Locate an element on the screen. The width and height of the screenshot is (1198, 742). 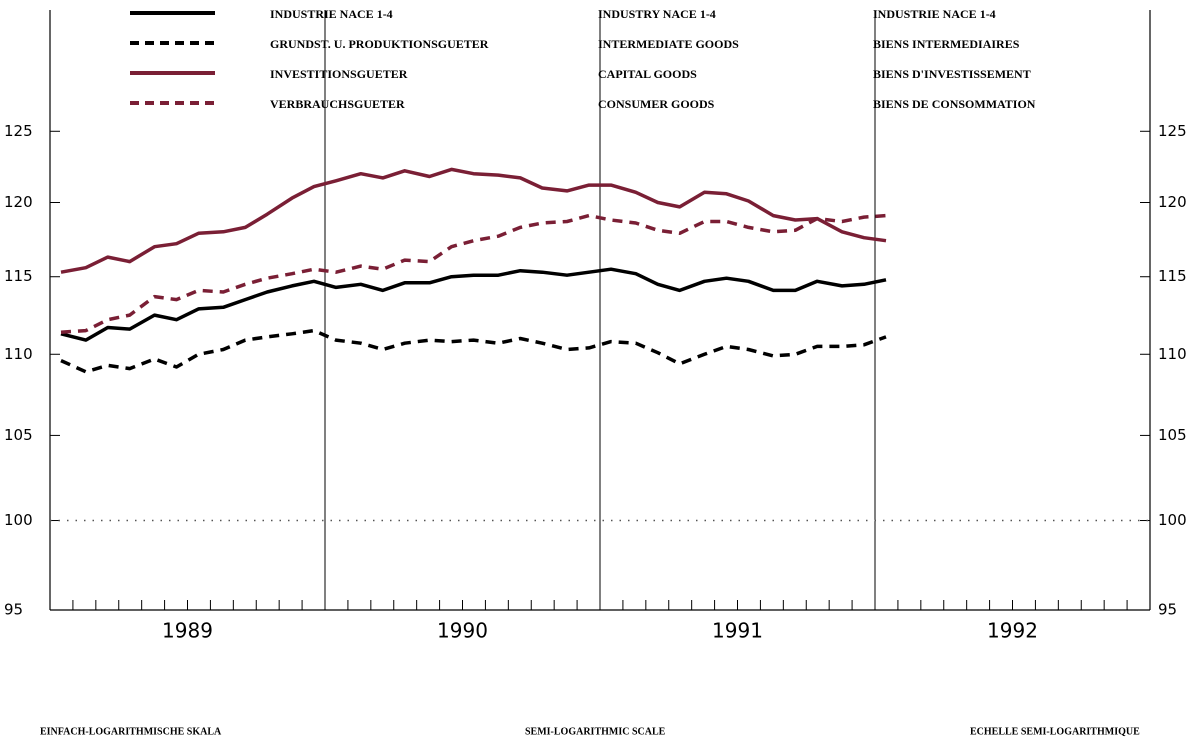
y2-tick-label: 115 is located at coordinates (1172, 276).